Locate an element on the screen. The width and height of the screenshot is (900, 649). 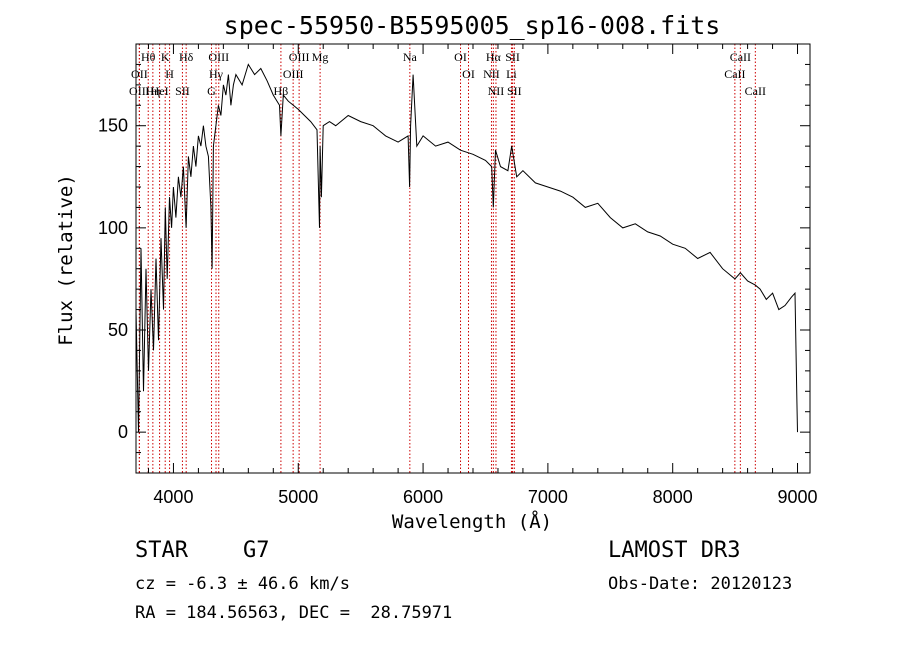
chart-title: spec-55950-B5595005_sp16-008.fits is located at coordinates (472, 25).